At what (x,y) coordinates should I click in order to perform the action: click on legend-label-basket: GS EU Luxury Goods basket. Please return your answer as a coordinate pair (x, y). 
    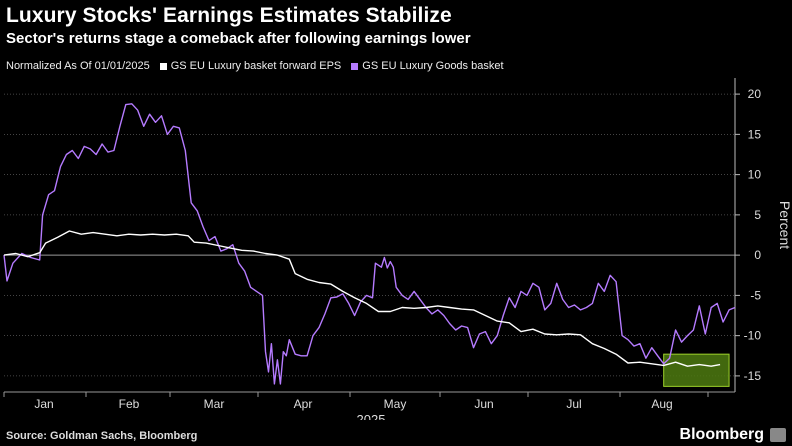
    Looking at the image, I should click on (433, 66).